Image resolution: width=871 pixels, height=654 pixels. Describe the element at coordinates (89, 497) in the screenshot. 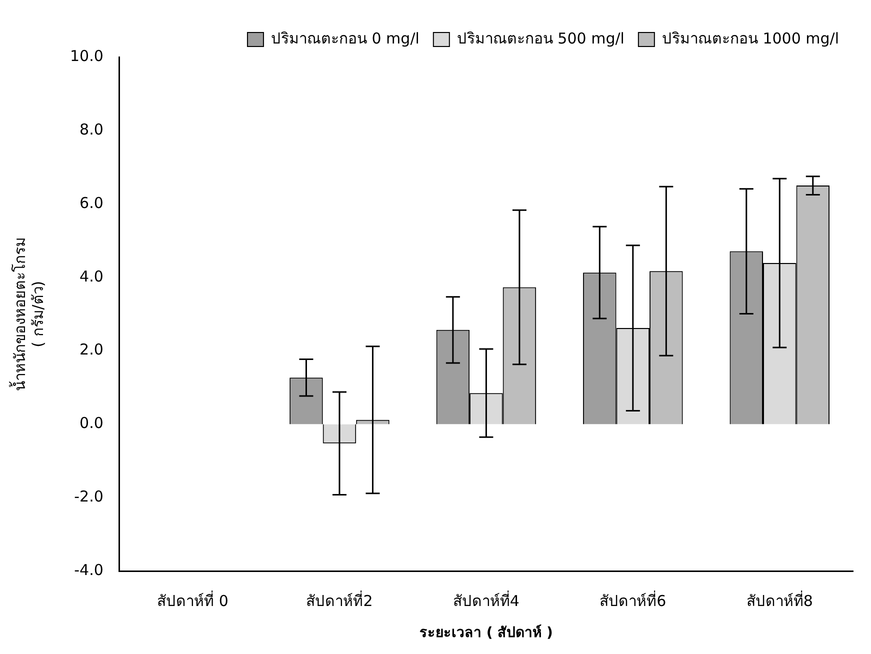

I see `y-tick-label: -2.0` at that location.